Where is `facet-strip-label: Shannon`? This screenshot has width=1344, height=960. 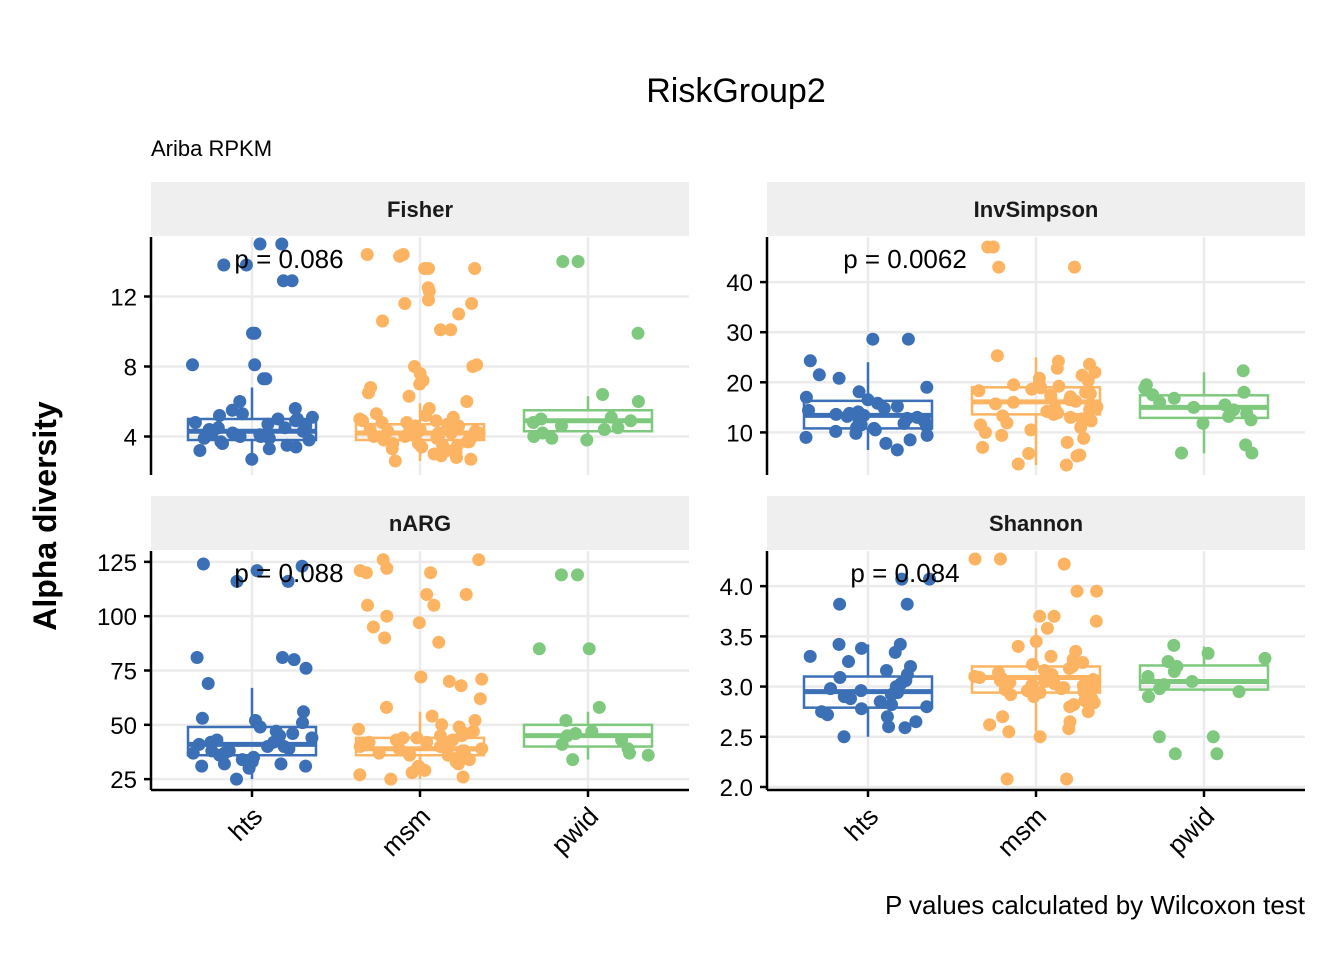 facet-strip-label: Shannon is located at coordinates (1036, 523).